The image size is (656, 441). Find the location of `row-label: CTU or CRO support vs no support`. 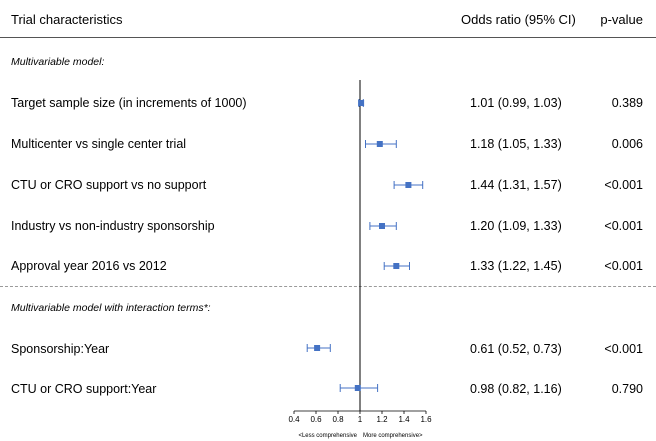

row-label: CTU or CRO support vs no support is located at coordinates (109, 185).